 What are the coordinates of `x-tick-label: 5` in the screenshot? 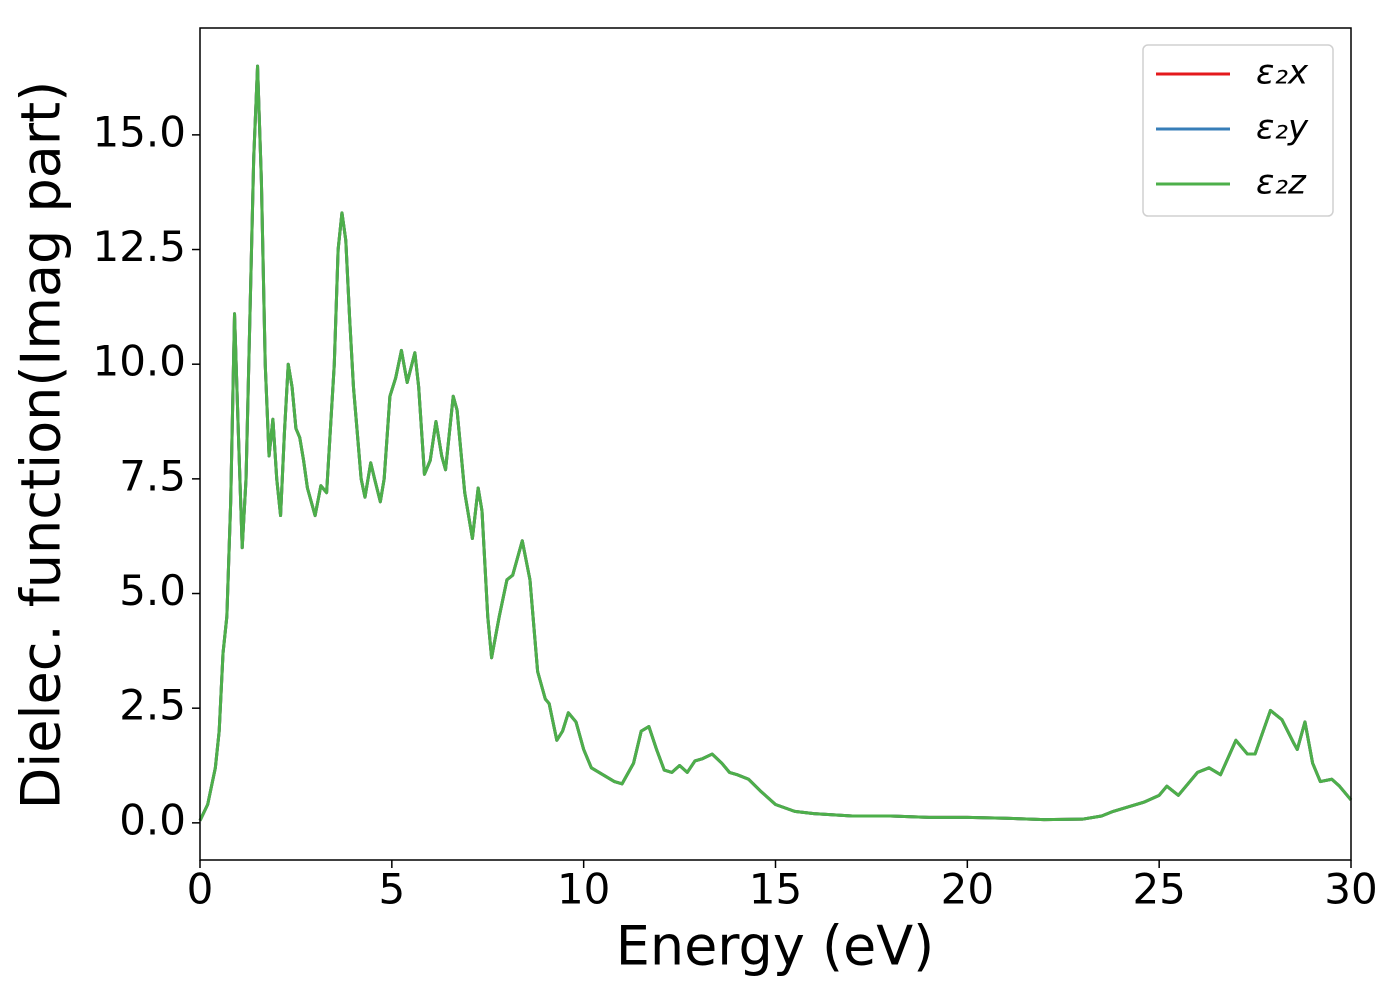 It's located at (391, 889).